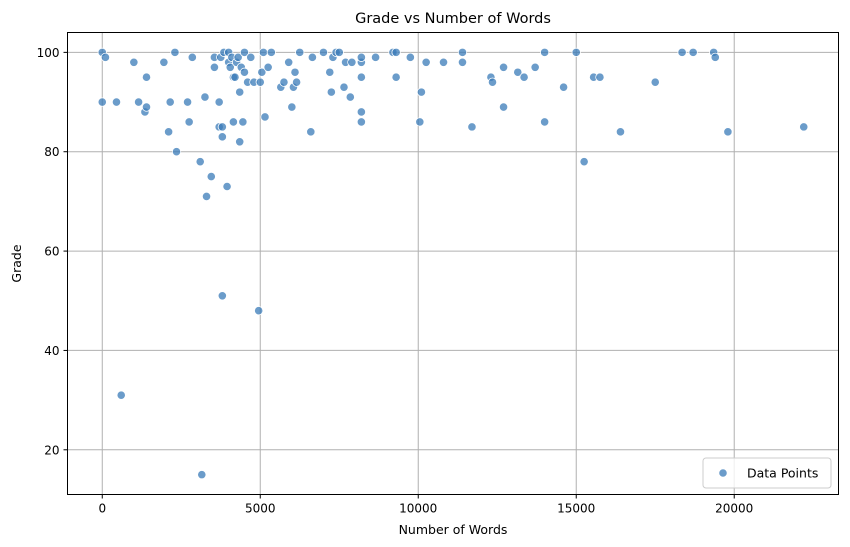 The image size is (850, 547). Describe the element at coordinates (453, 529) in the screenshot. I see `x-axis-label: Number of Words` at that location.